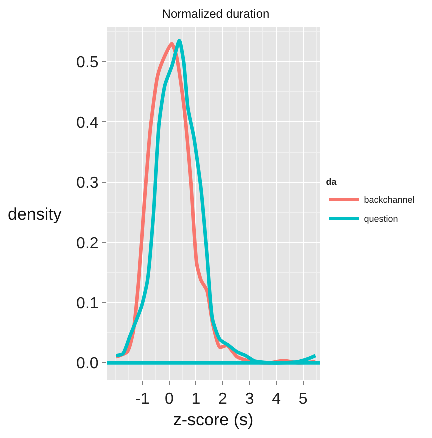  Describe the element at coordinates (87, 63) in the screenshot. I see `y-tick-label: 0.5` at that location.